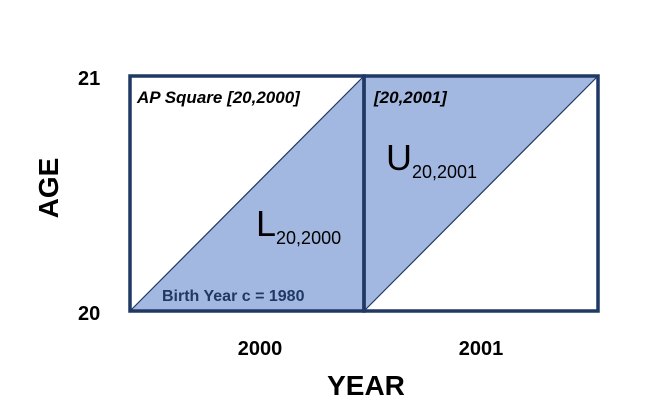 The image size is (672, 419). I want to click on region-upper-symbol: U, so click(399, 157).